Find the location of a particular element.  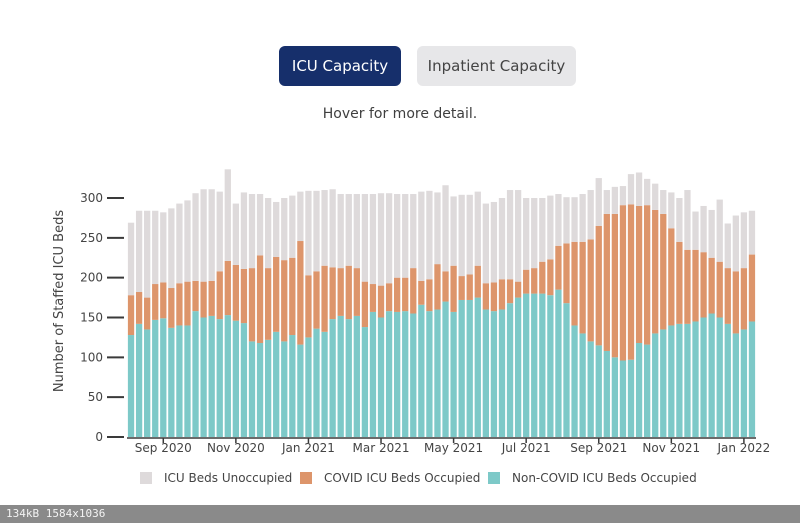

tab-icu-capacity: ICU Capacity is located at coordinates (340, 66).